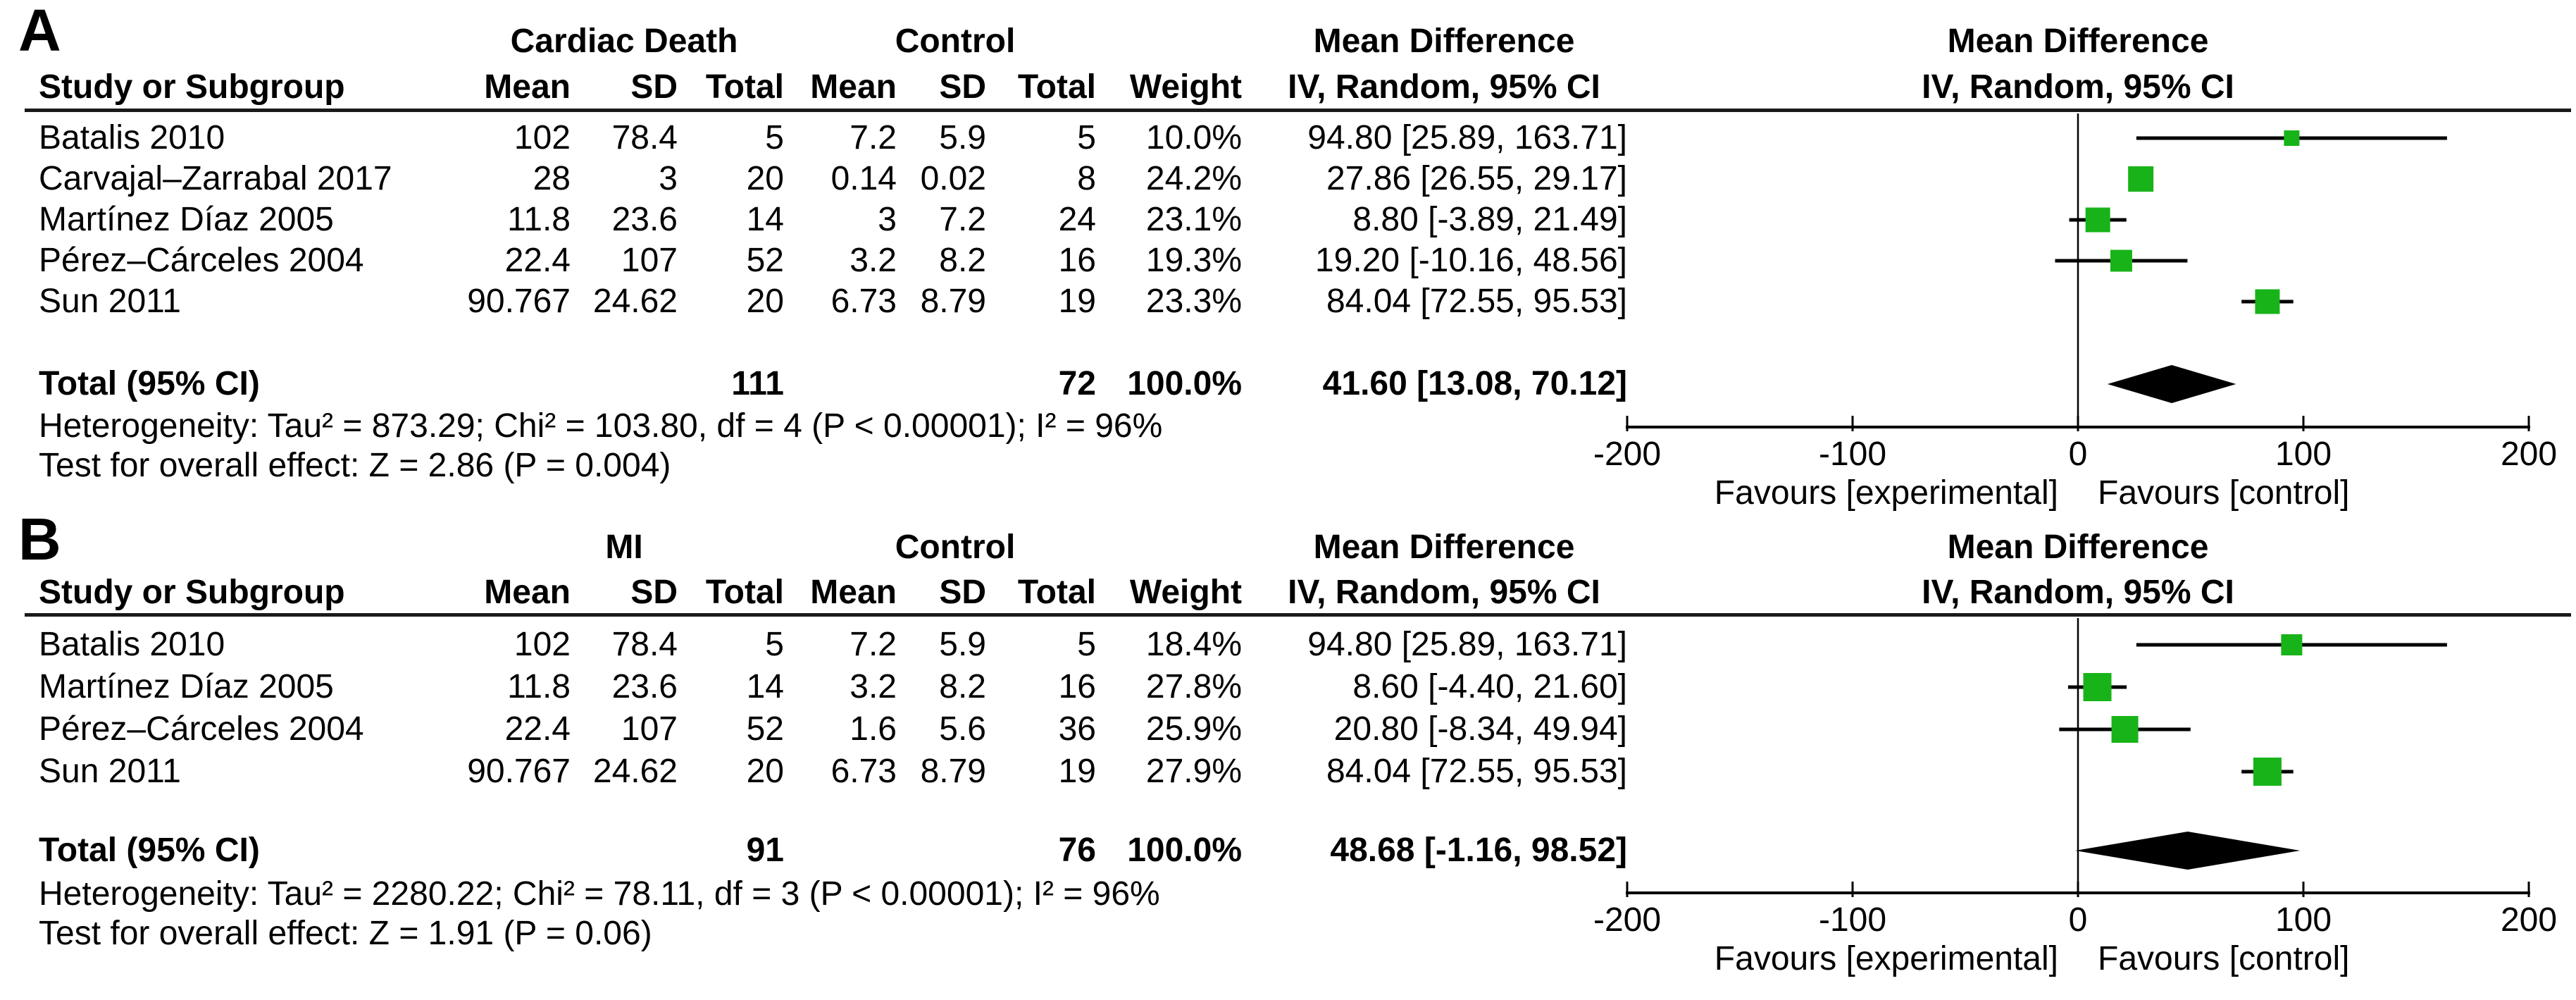 The width and height of the screenshot is (2576, 1000). I want to click on group1-header: Cardiac Death, so click(624, 41).